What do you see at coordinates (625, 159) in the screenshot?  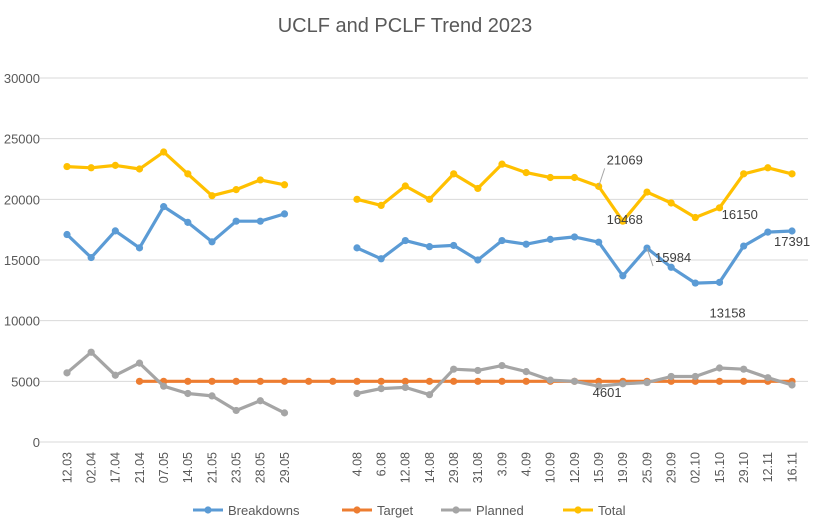 I see `data-label: 21069` at bounding box center [625, 159].